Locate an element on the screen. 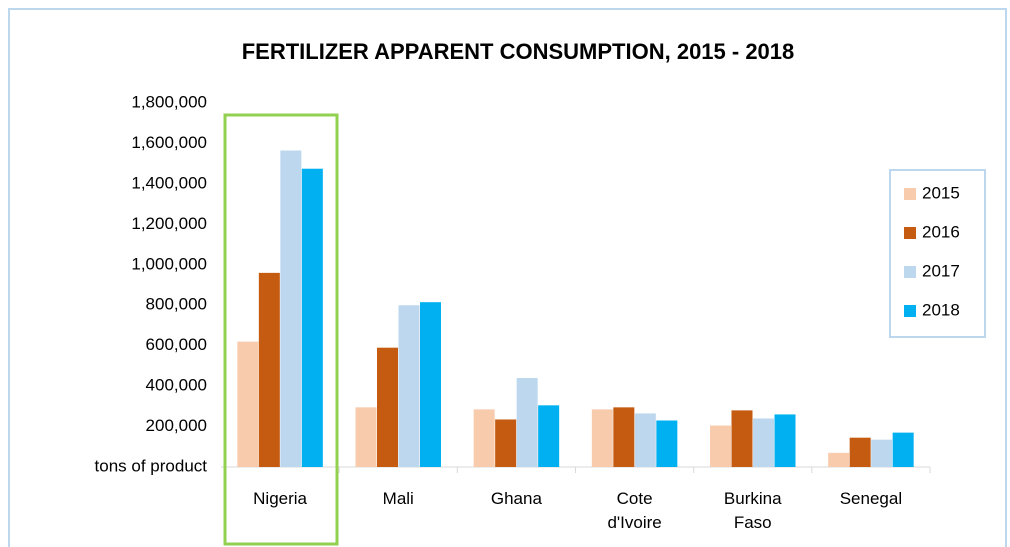 This screenshot has width=1010, height=547. y-tick-label: 1,600,000 is located at coordinates (169, 142).